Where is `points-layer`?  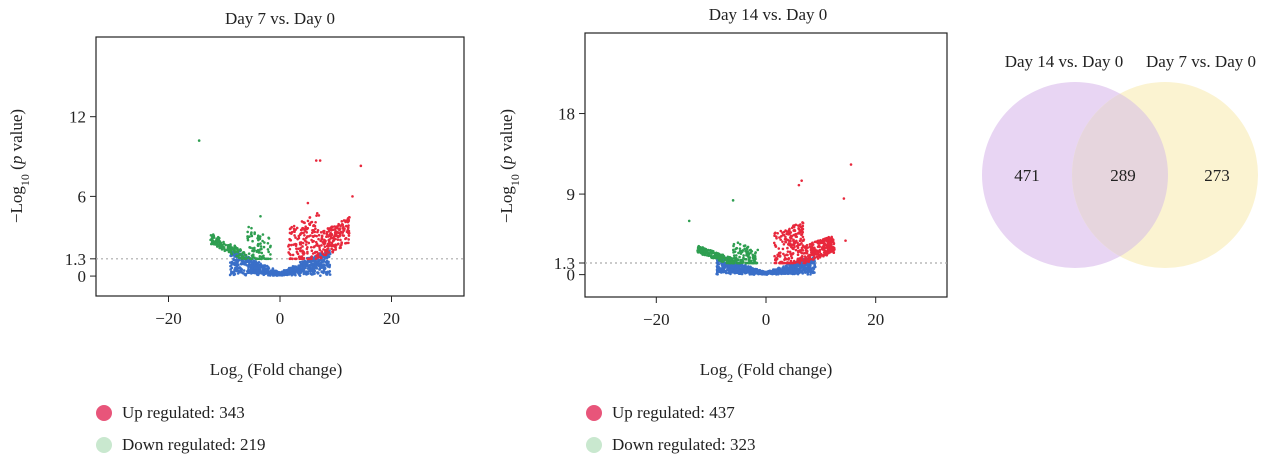 points-layer is located at coordinates (280, 208).